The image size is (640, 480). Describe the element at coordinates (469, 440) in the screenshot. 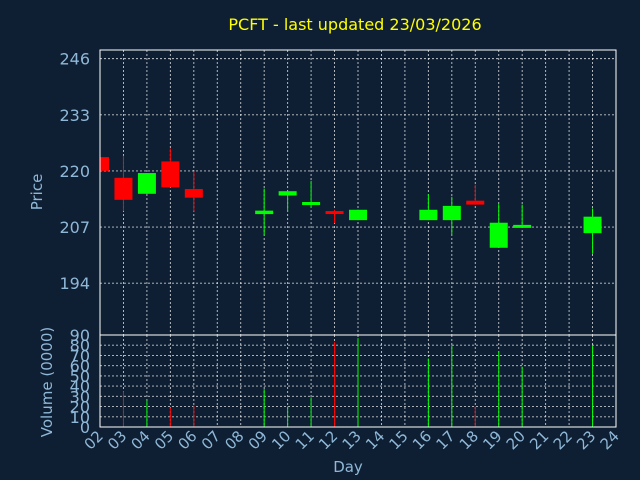

I see `x-tick-label: 18` at that location.